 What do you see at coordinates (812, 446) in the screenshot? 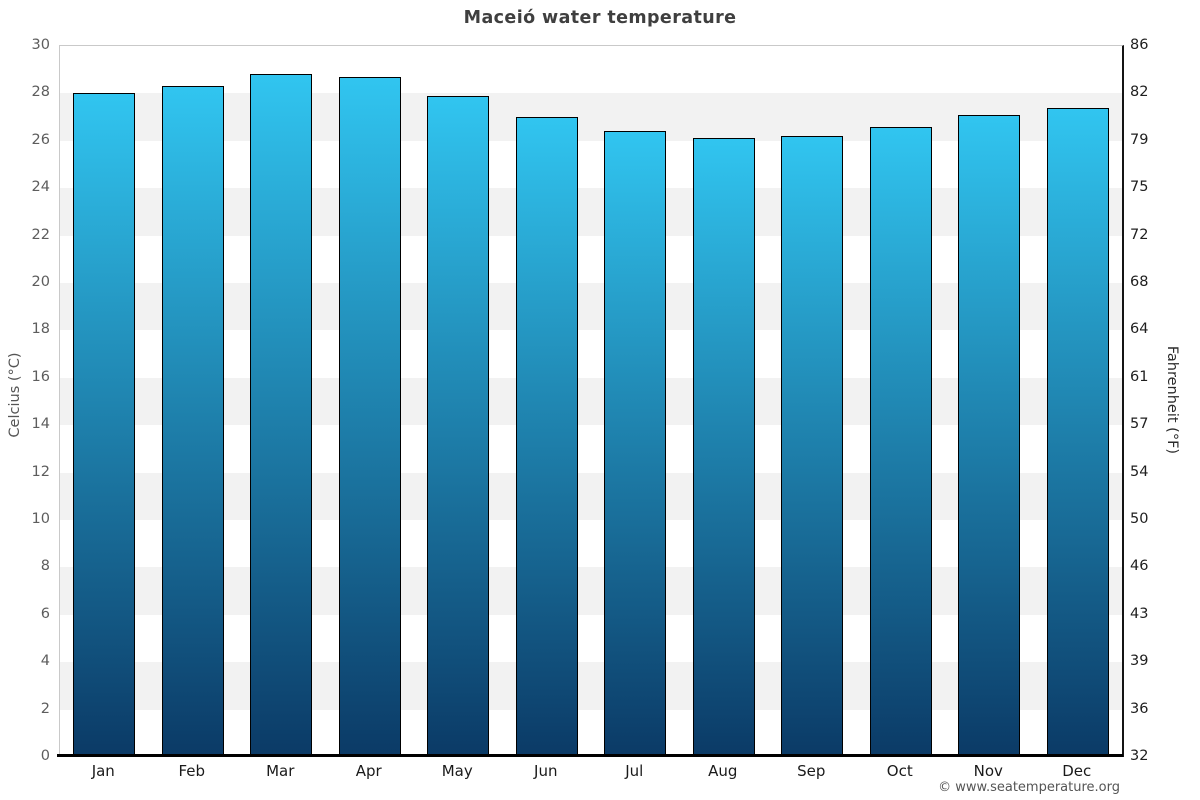
I see `bar-sep` at bounding box center [812, 446].